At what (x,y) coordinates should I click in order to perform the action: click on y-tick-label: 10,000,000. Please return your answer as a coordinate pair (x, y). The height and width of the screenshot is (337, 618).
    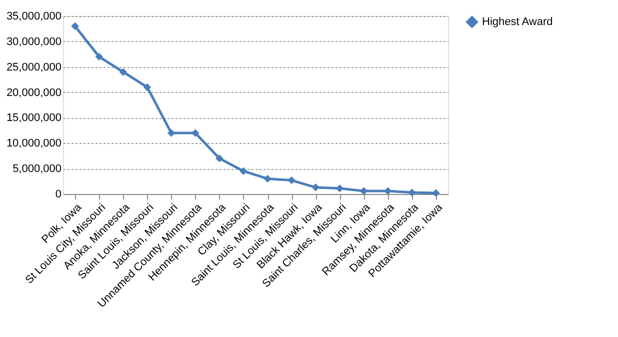
    Looking at the image, I should click on (34, 144).